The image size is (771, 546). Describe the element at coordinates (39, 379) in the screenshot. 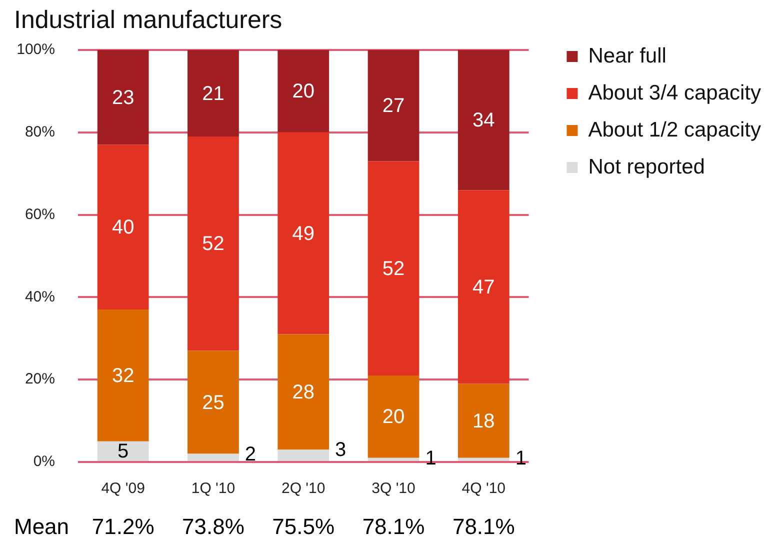

I see `y-tick-label: 20%` at that location.